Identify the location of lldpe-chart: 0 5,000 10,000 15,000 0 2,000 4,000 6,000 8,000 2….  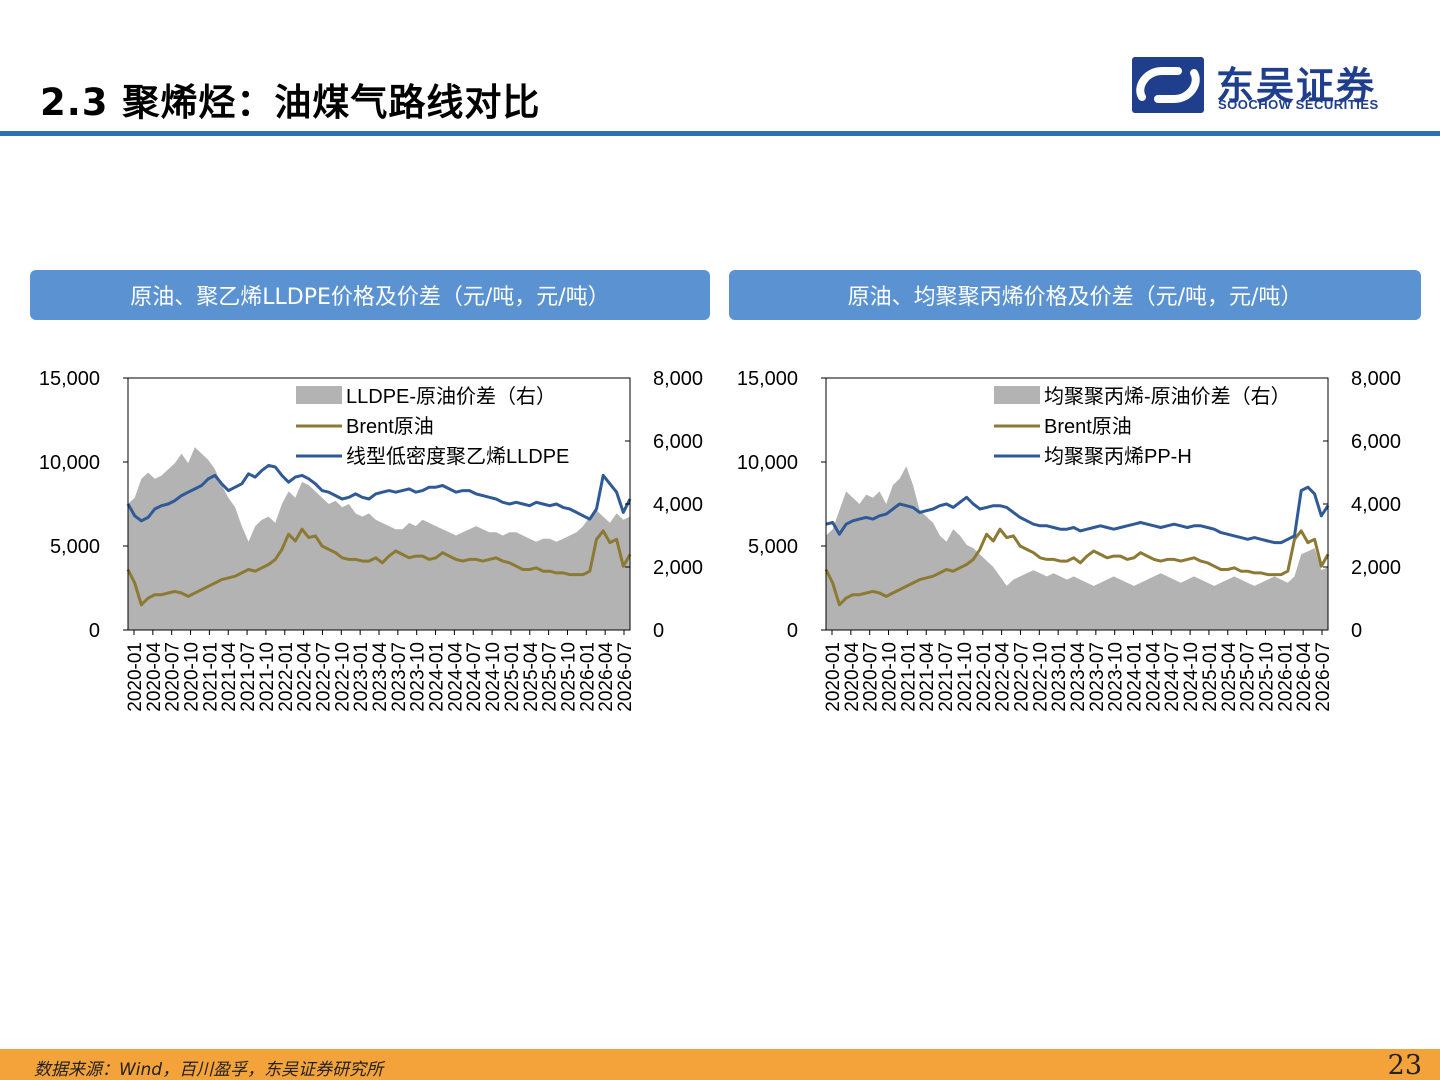
(371, 540).